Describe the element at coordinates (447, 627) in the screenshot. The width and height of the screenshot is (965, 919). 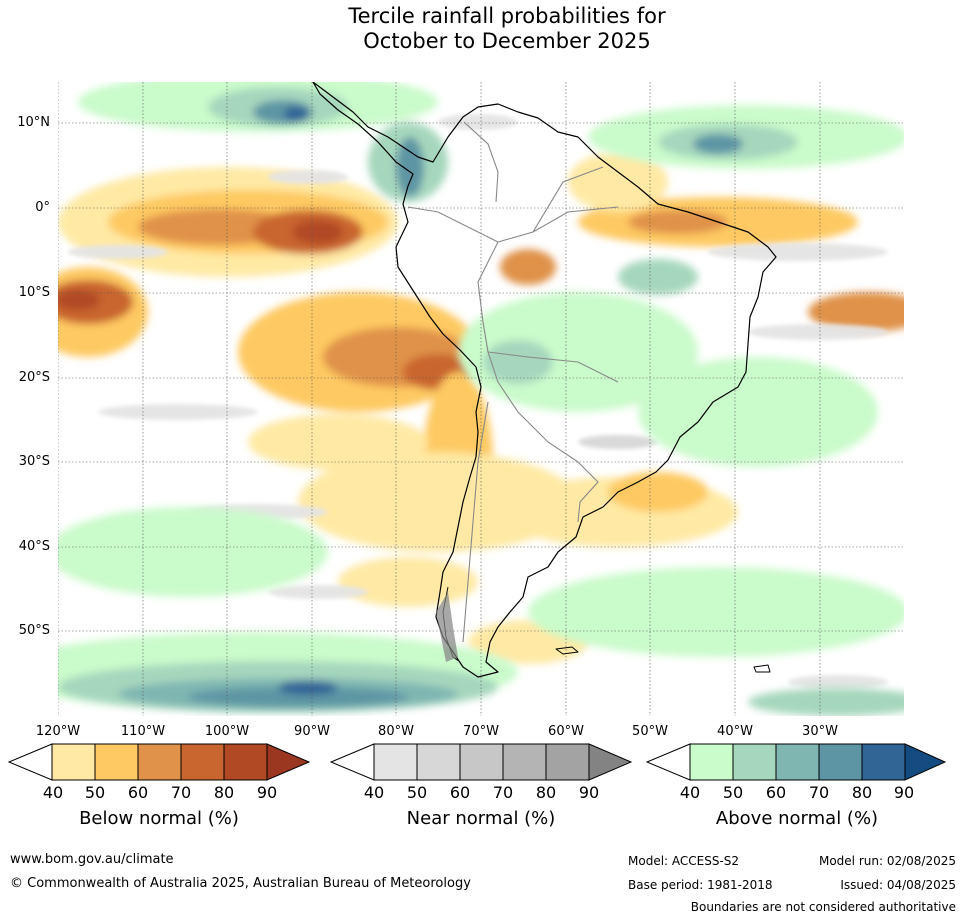
I see `andes-shading` at that location.